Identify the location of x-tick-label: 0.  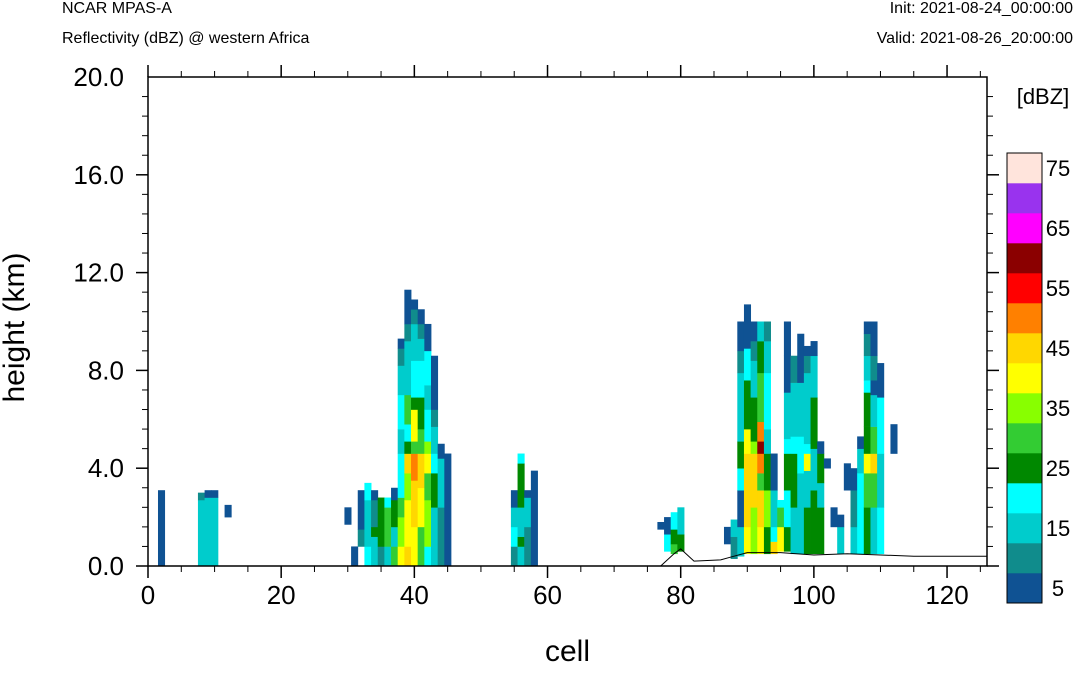
(148, 595).